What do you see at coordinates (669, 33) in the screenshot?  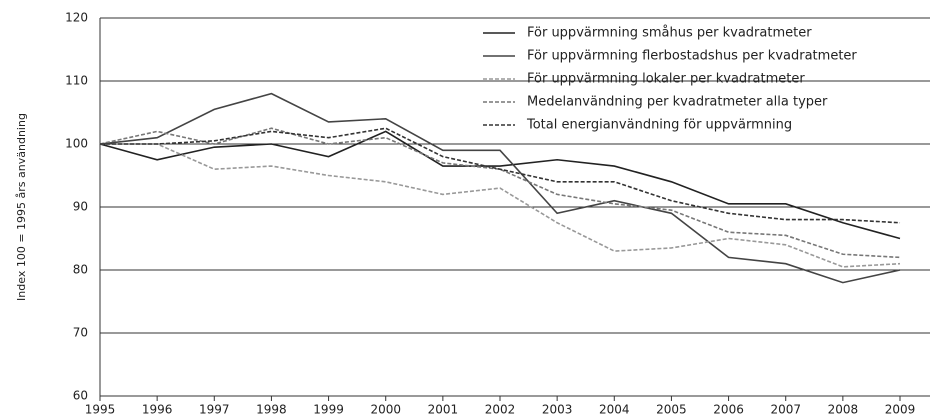 I see `legend-label: För uppvärmning småhus per kvadratmeter` at bounding box center [669, 33].